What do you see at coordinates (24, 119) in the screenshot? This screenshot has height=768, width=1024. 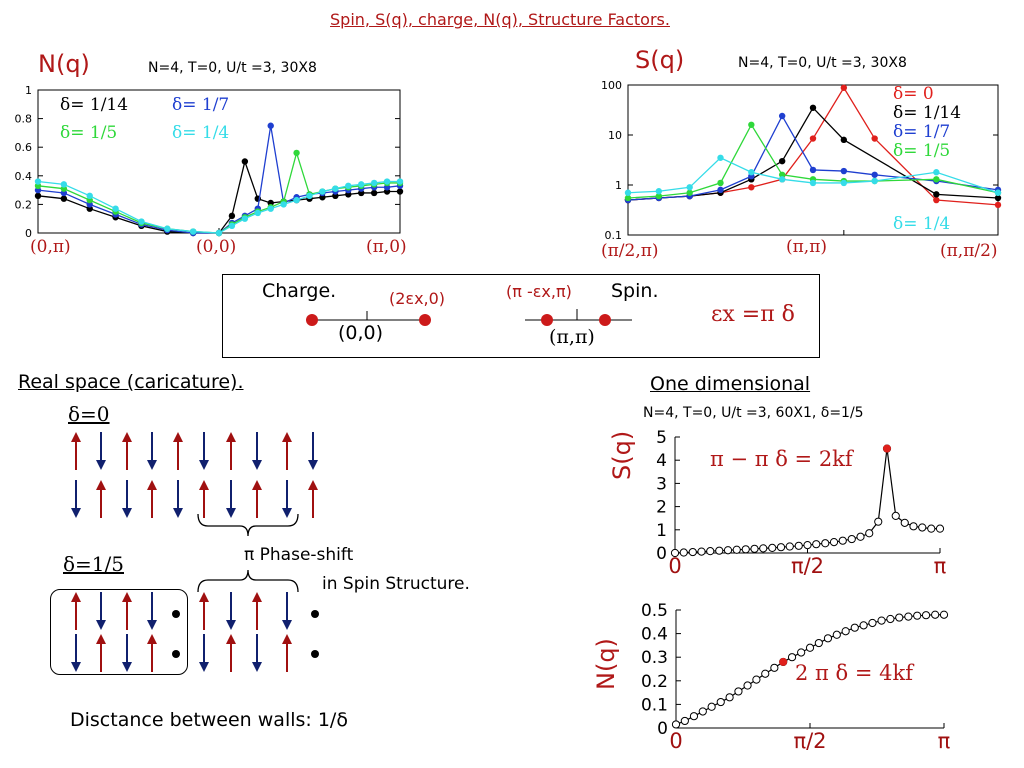 I see `y-tick-label: 0.8` at bounding box center [24, 119].